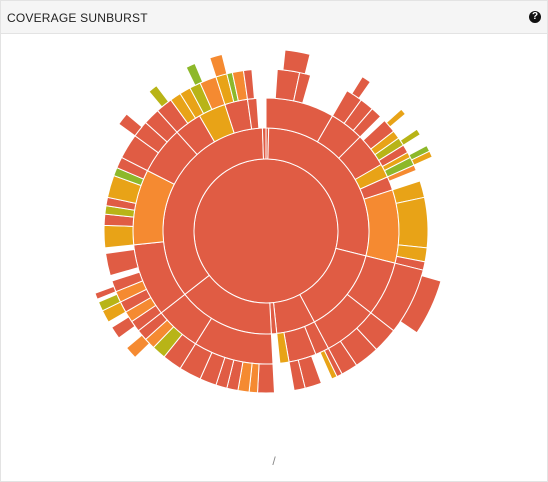  I want to click on question-circle-icon: ?, so click(535, 17).